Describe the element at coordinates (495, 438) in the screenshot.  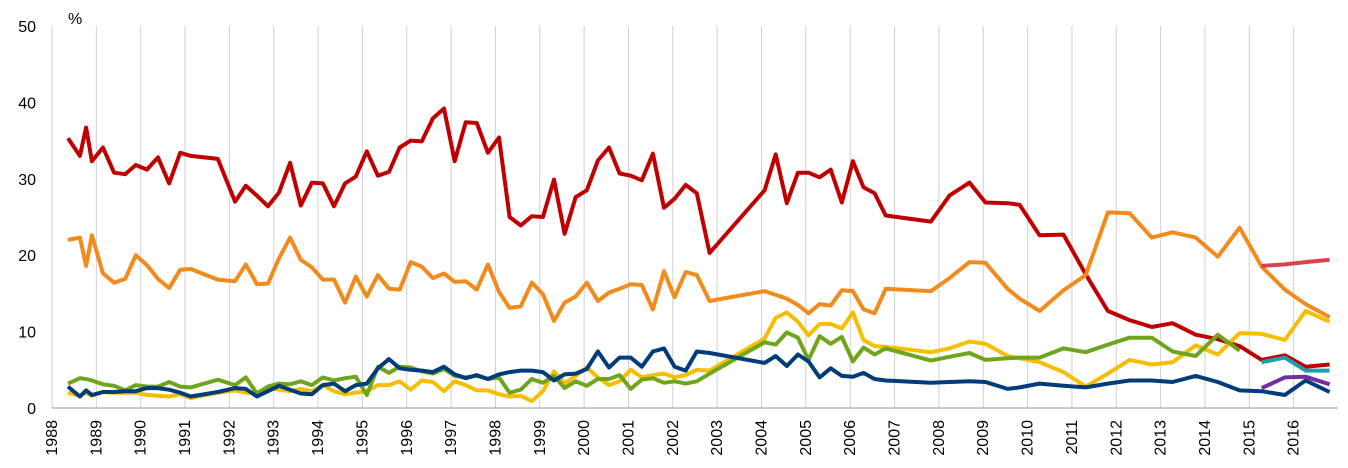
I see `x-tick-label: 1998` at that location.